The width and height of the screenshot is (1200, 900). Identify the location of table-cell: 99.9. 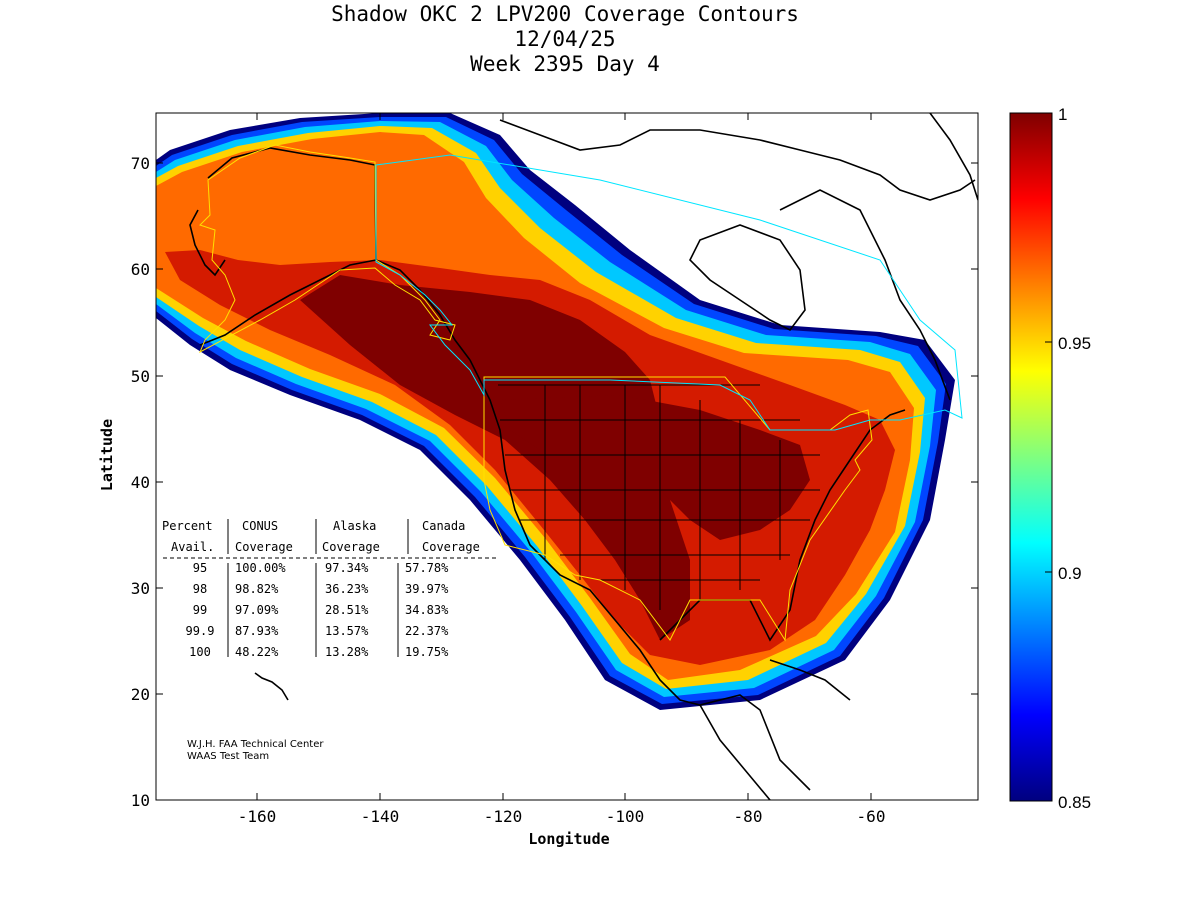
(200, 631).